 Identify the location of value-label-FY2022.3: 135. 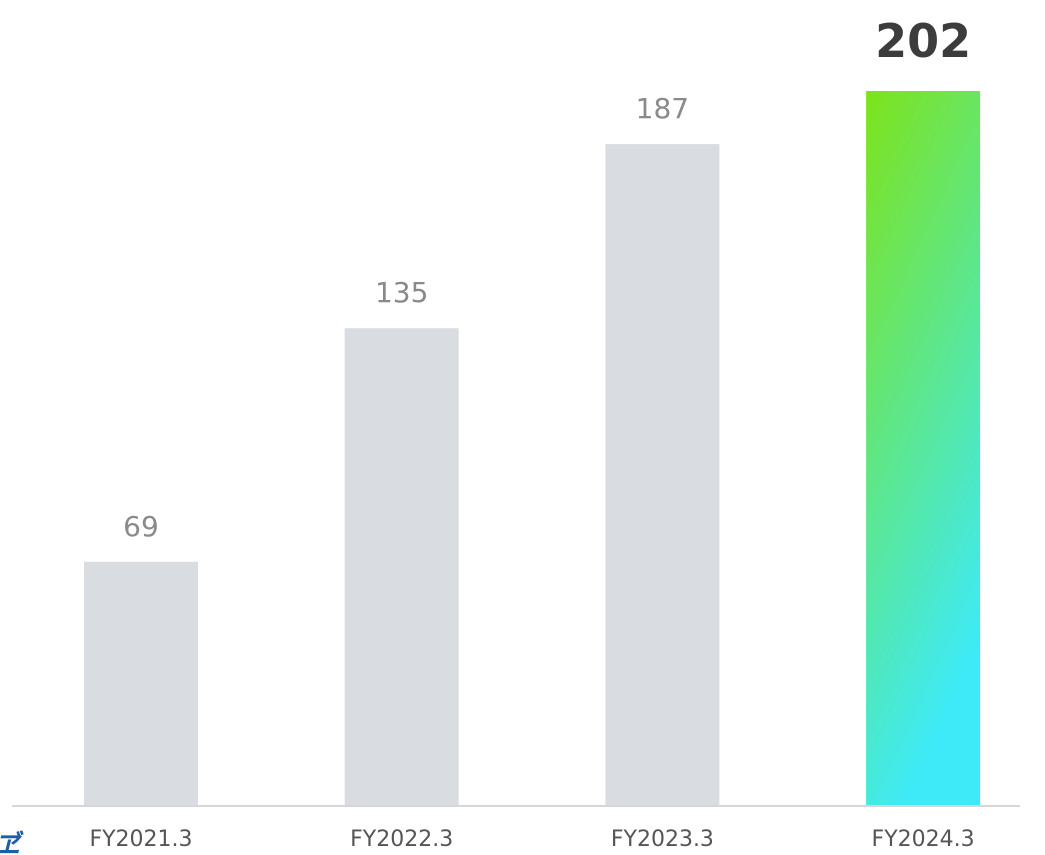
(401, 292).